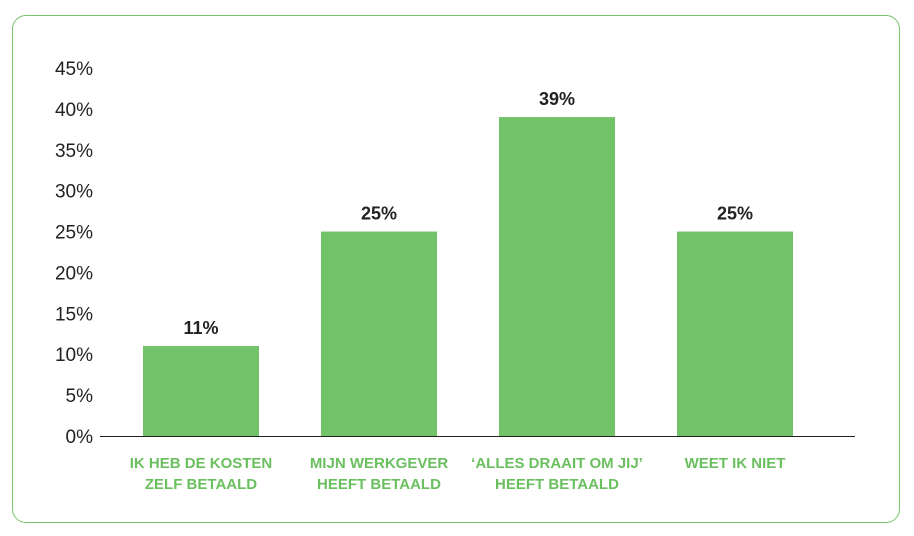  What do you see at coordinates (200, 328) in the screenshot?
I see `bar-value-label: 11%` at bounding box center [200, 328].